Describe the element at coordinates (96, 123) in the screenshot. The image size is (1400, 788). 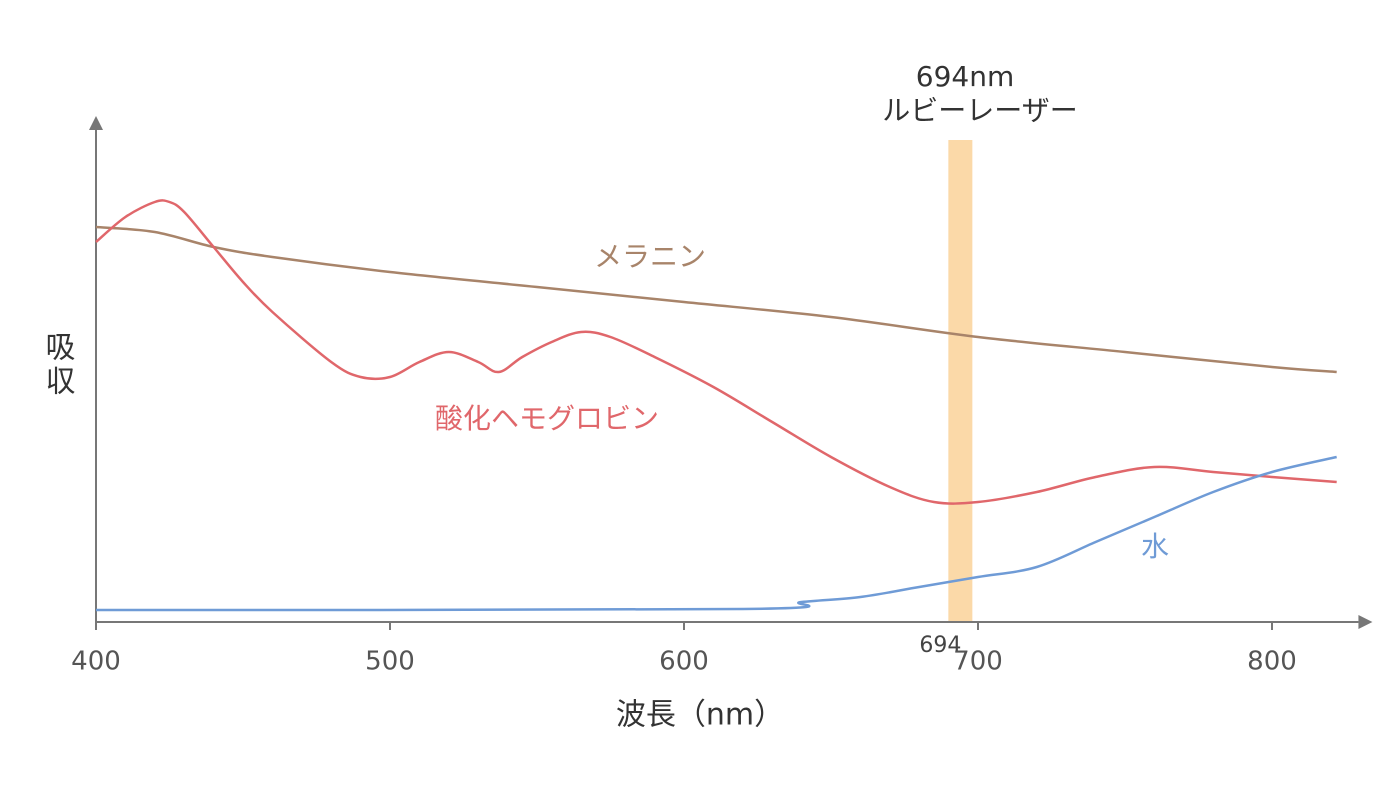
I see `y-axis-arrow` at that location.